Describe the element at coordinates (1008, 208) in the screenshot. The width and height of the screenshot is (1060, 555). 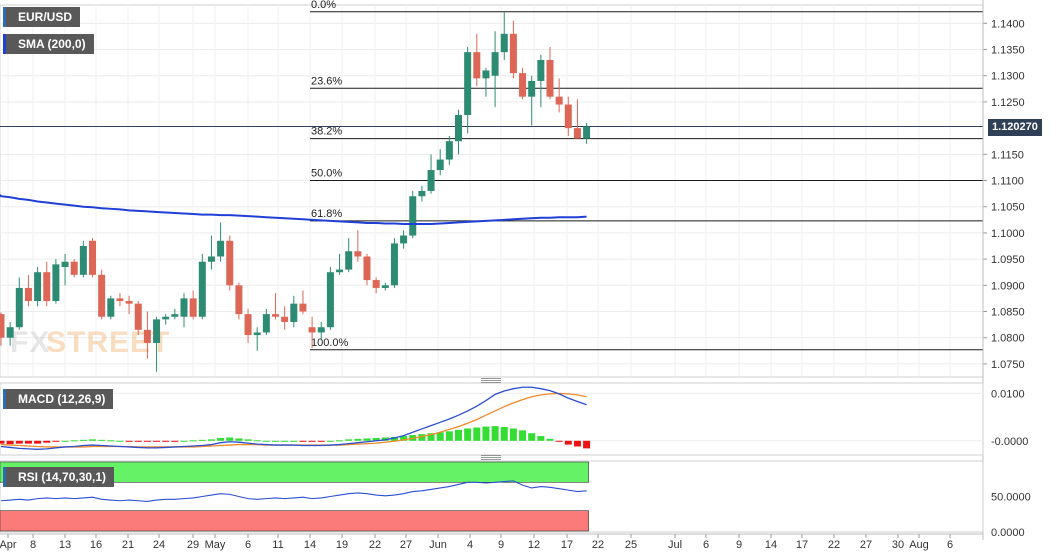
I see `price-tick-label: 1.1050` at that location.